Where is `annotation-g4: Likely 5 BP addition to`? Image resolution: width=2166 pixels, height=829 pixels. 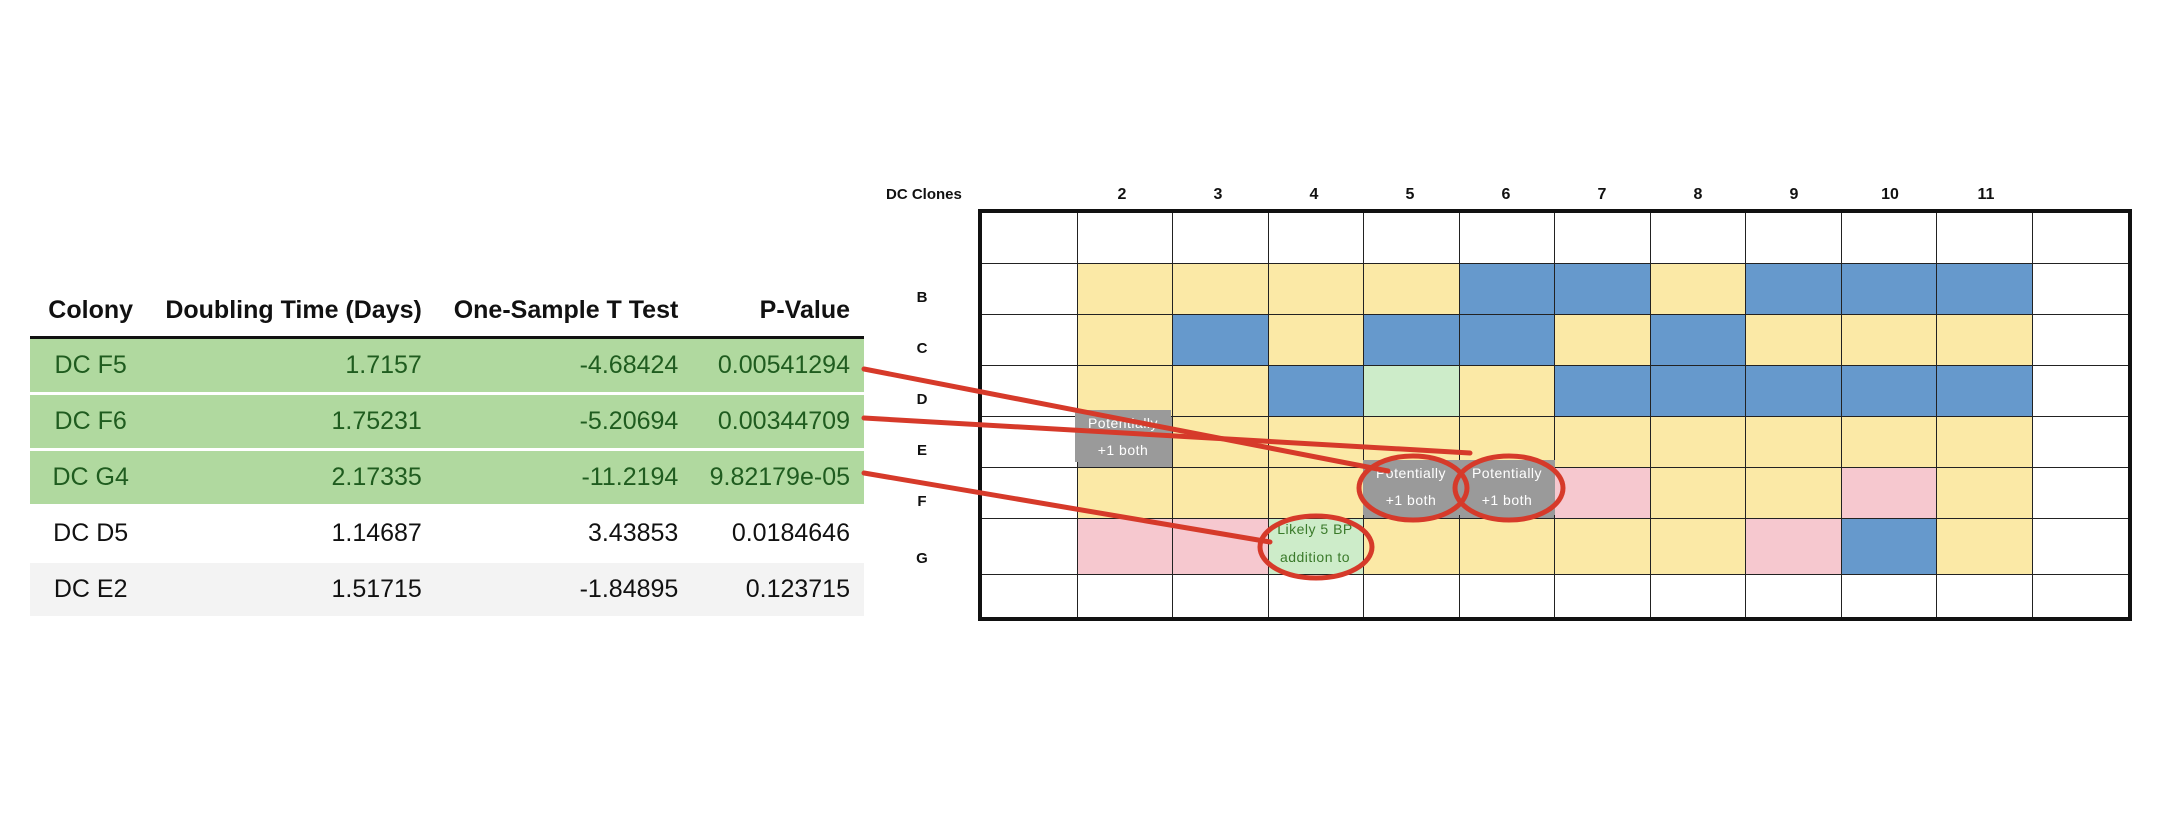
annotation-g4: Likely 5 BP addition to is located at coordinates (1315, 543).